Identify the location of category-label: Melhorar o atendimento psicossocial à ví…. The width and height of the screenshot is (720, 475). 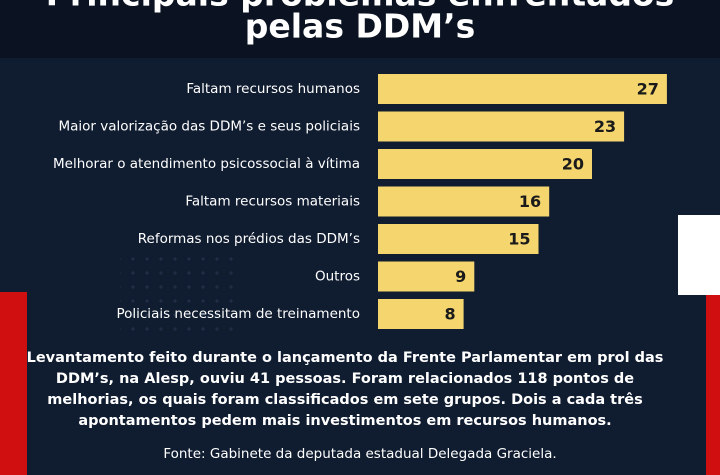
(206, 164).